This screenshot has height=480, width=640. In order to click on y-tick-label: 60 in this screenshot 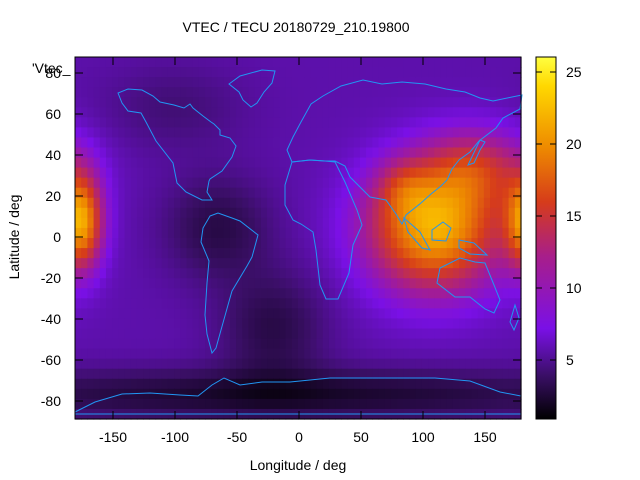, I will do `click(53, 114)`.